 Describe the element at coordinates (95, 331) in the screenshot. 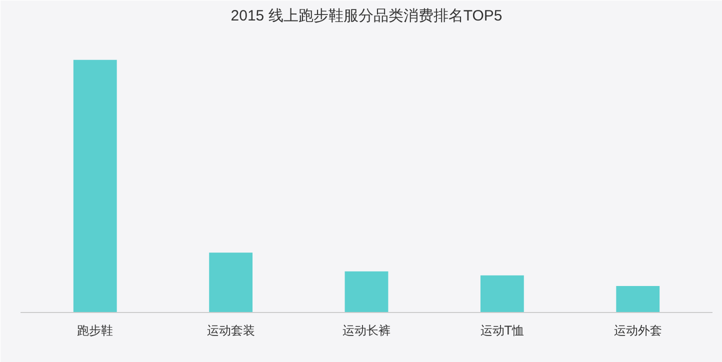

I see `x-tick-label: 跑步鞋` at that location.